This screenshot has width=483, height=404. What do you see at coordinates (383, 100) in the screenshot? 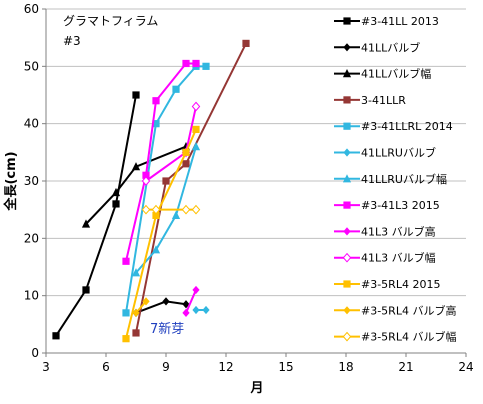
I see `legend-label: 3-41LLR` at bounding box center [383, 100].